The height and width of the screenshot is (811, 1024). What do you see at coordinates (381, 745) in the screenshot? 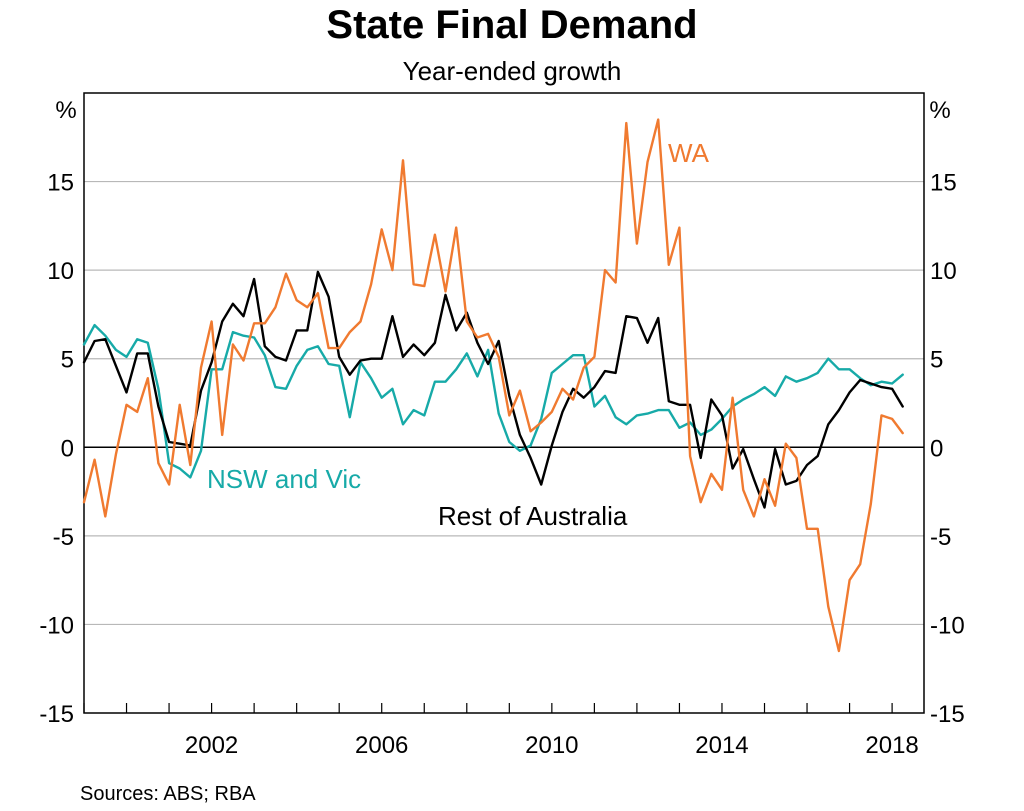
I see `x-tick-label: 2006` at bounding box center [381, 745].